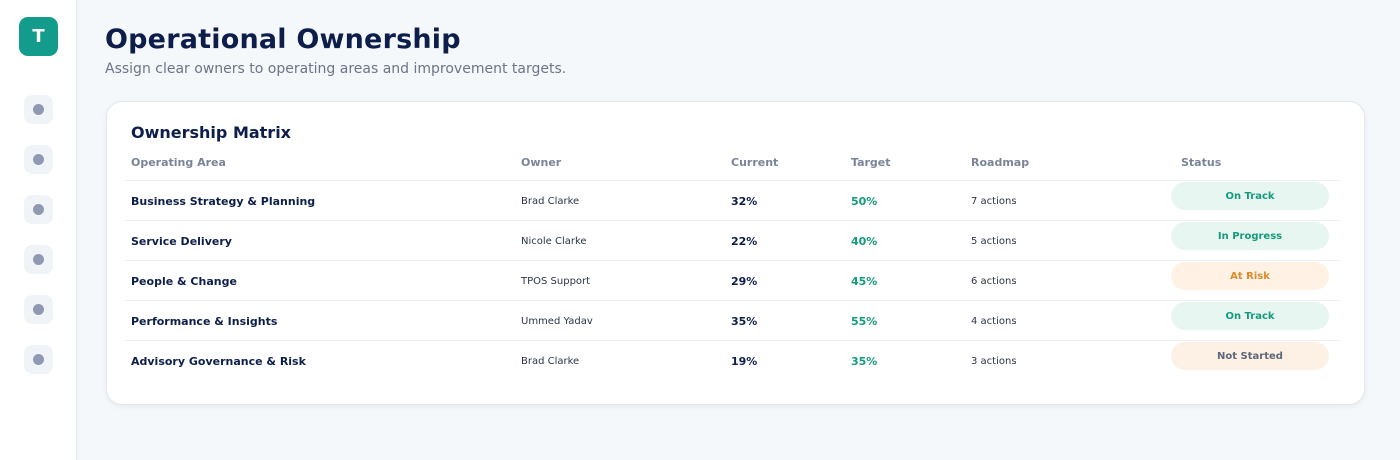  What do you see at coordinates (755, 162) in the screenshot?
I see `column-header-current: Current` at bounding box center [755, 162].